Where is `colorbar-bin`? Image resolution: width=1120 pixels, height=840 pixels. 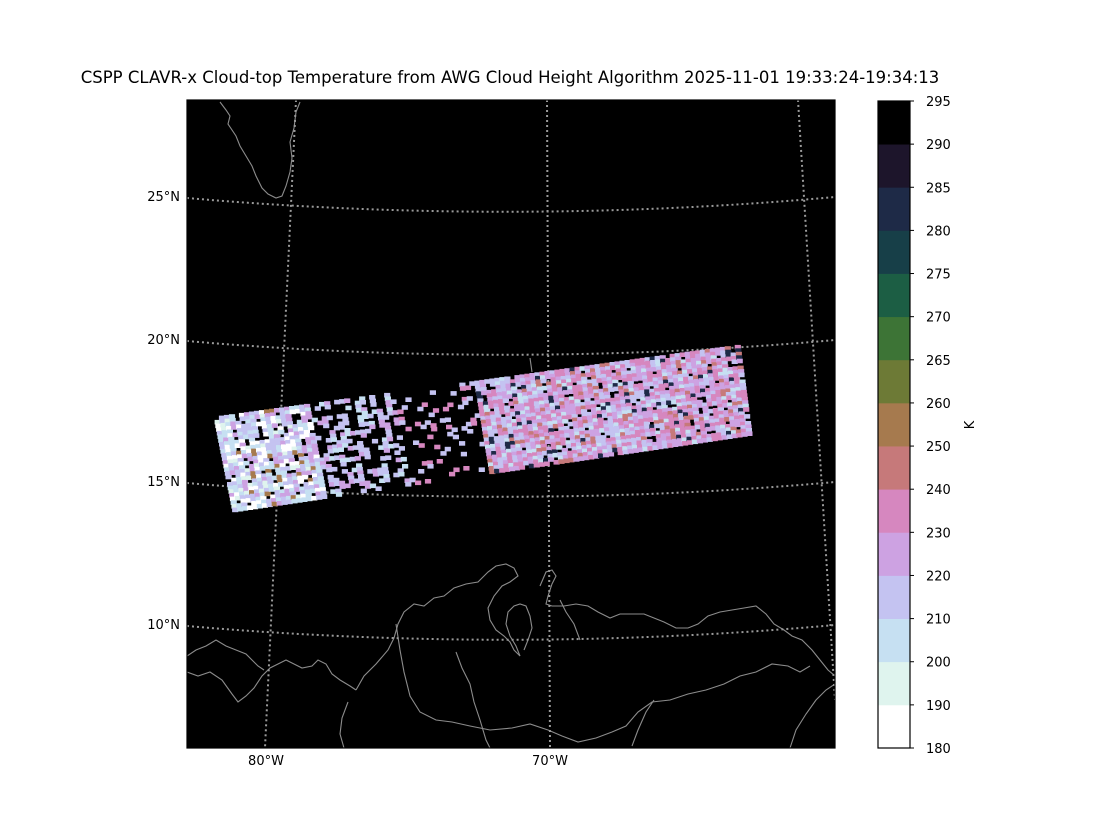 colorbar-bin is located at coordinates (894, 468).